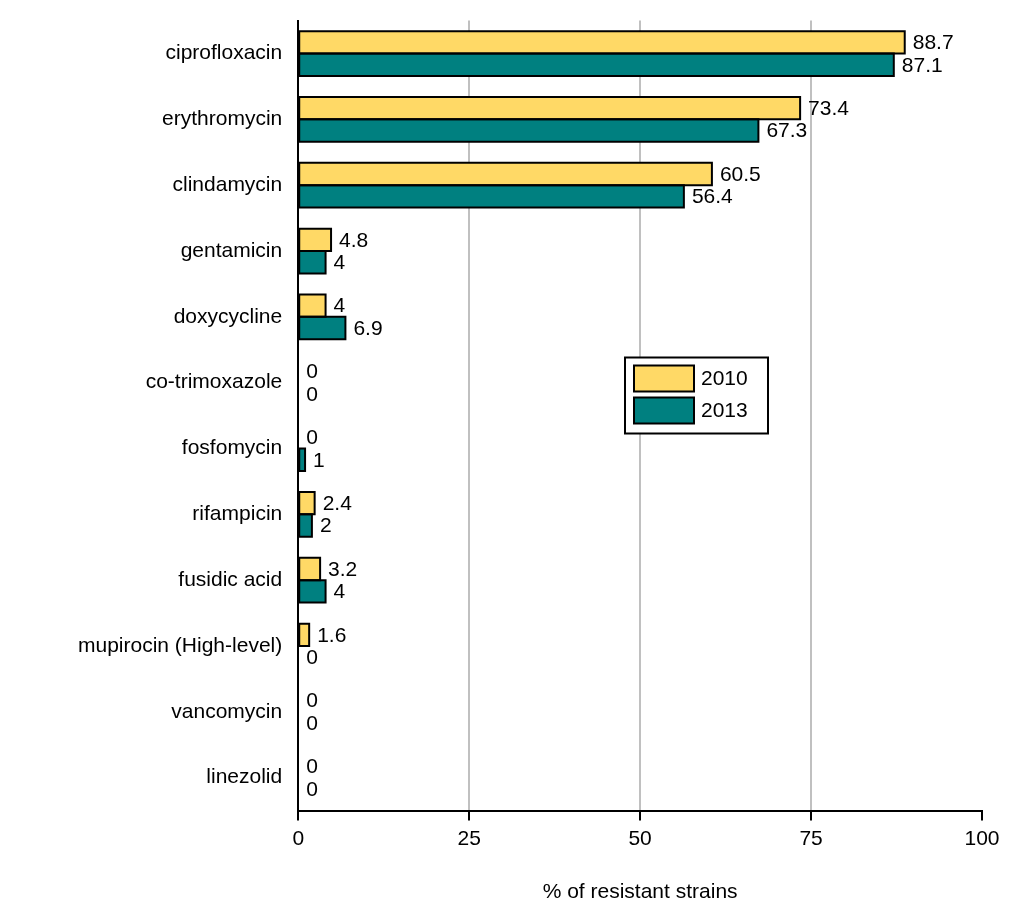 This screenshot has height=913, width=1010. I want to click on y-tick-label: gentamicin, so click(231, 249).